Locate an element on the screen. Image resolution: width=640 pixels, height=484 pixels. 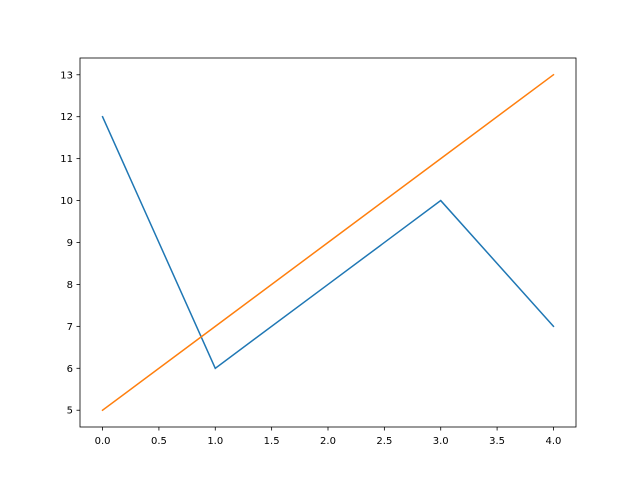
x-tick-label: 3.5 is located at coordinates (497, 441).